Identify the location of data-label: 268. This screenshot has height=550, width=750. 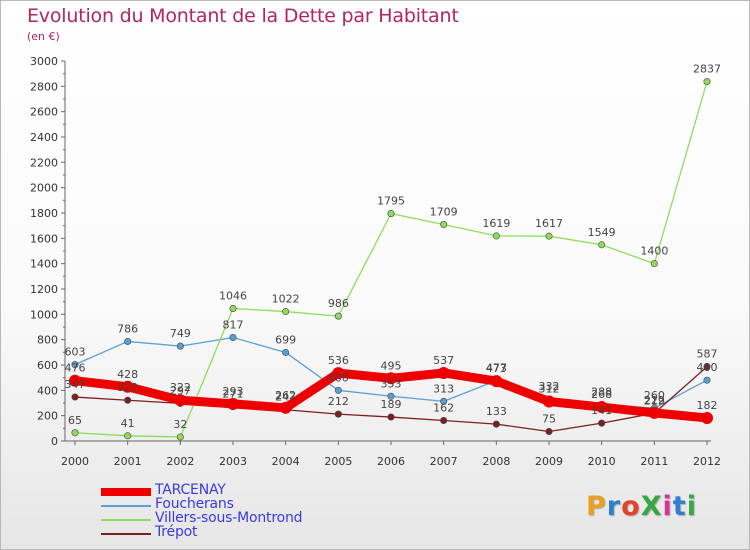
(601, 394).